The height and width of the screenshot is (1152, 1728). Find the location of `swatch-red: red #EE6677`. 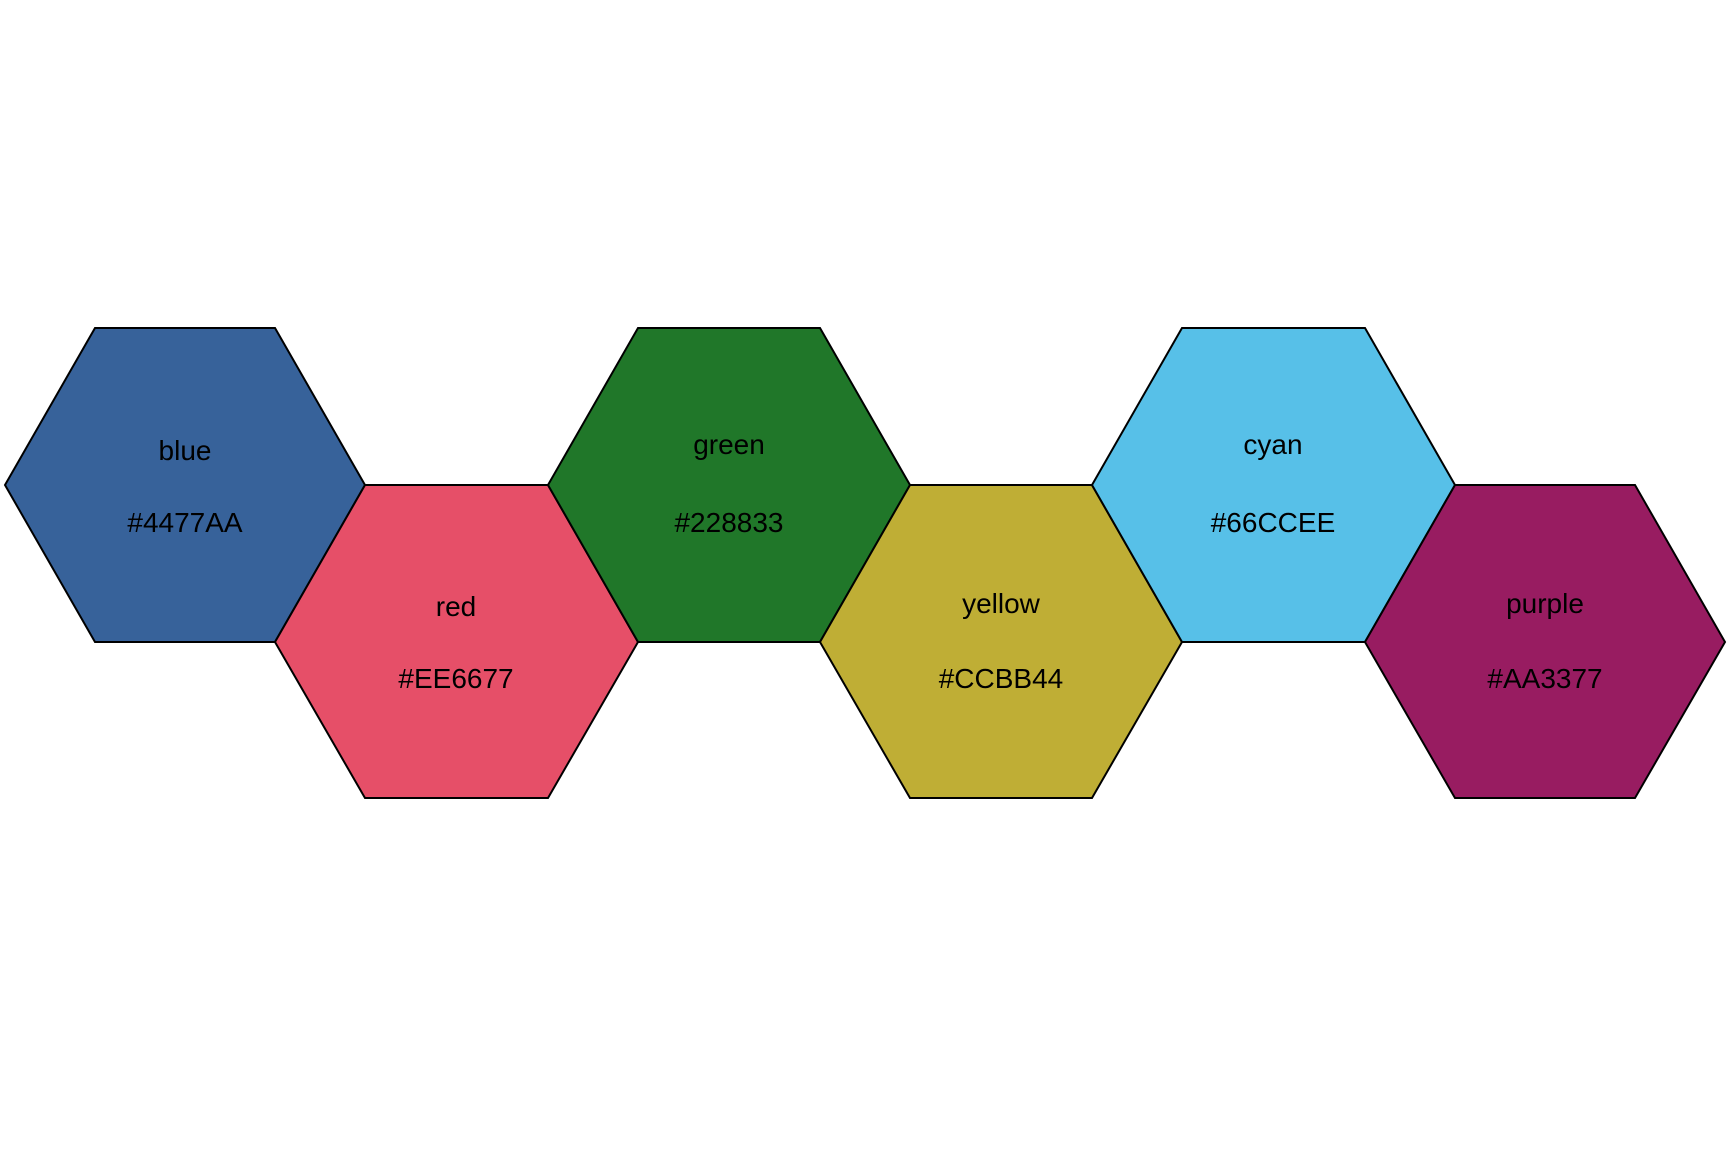

swatch-red: red #EE6677 is located at coordinates (456, 641).